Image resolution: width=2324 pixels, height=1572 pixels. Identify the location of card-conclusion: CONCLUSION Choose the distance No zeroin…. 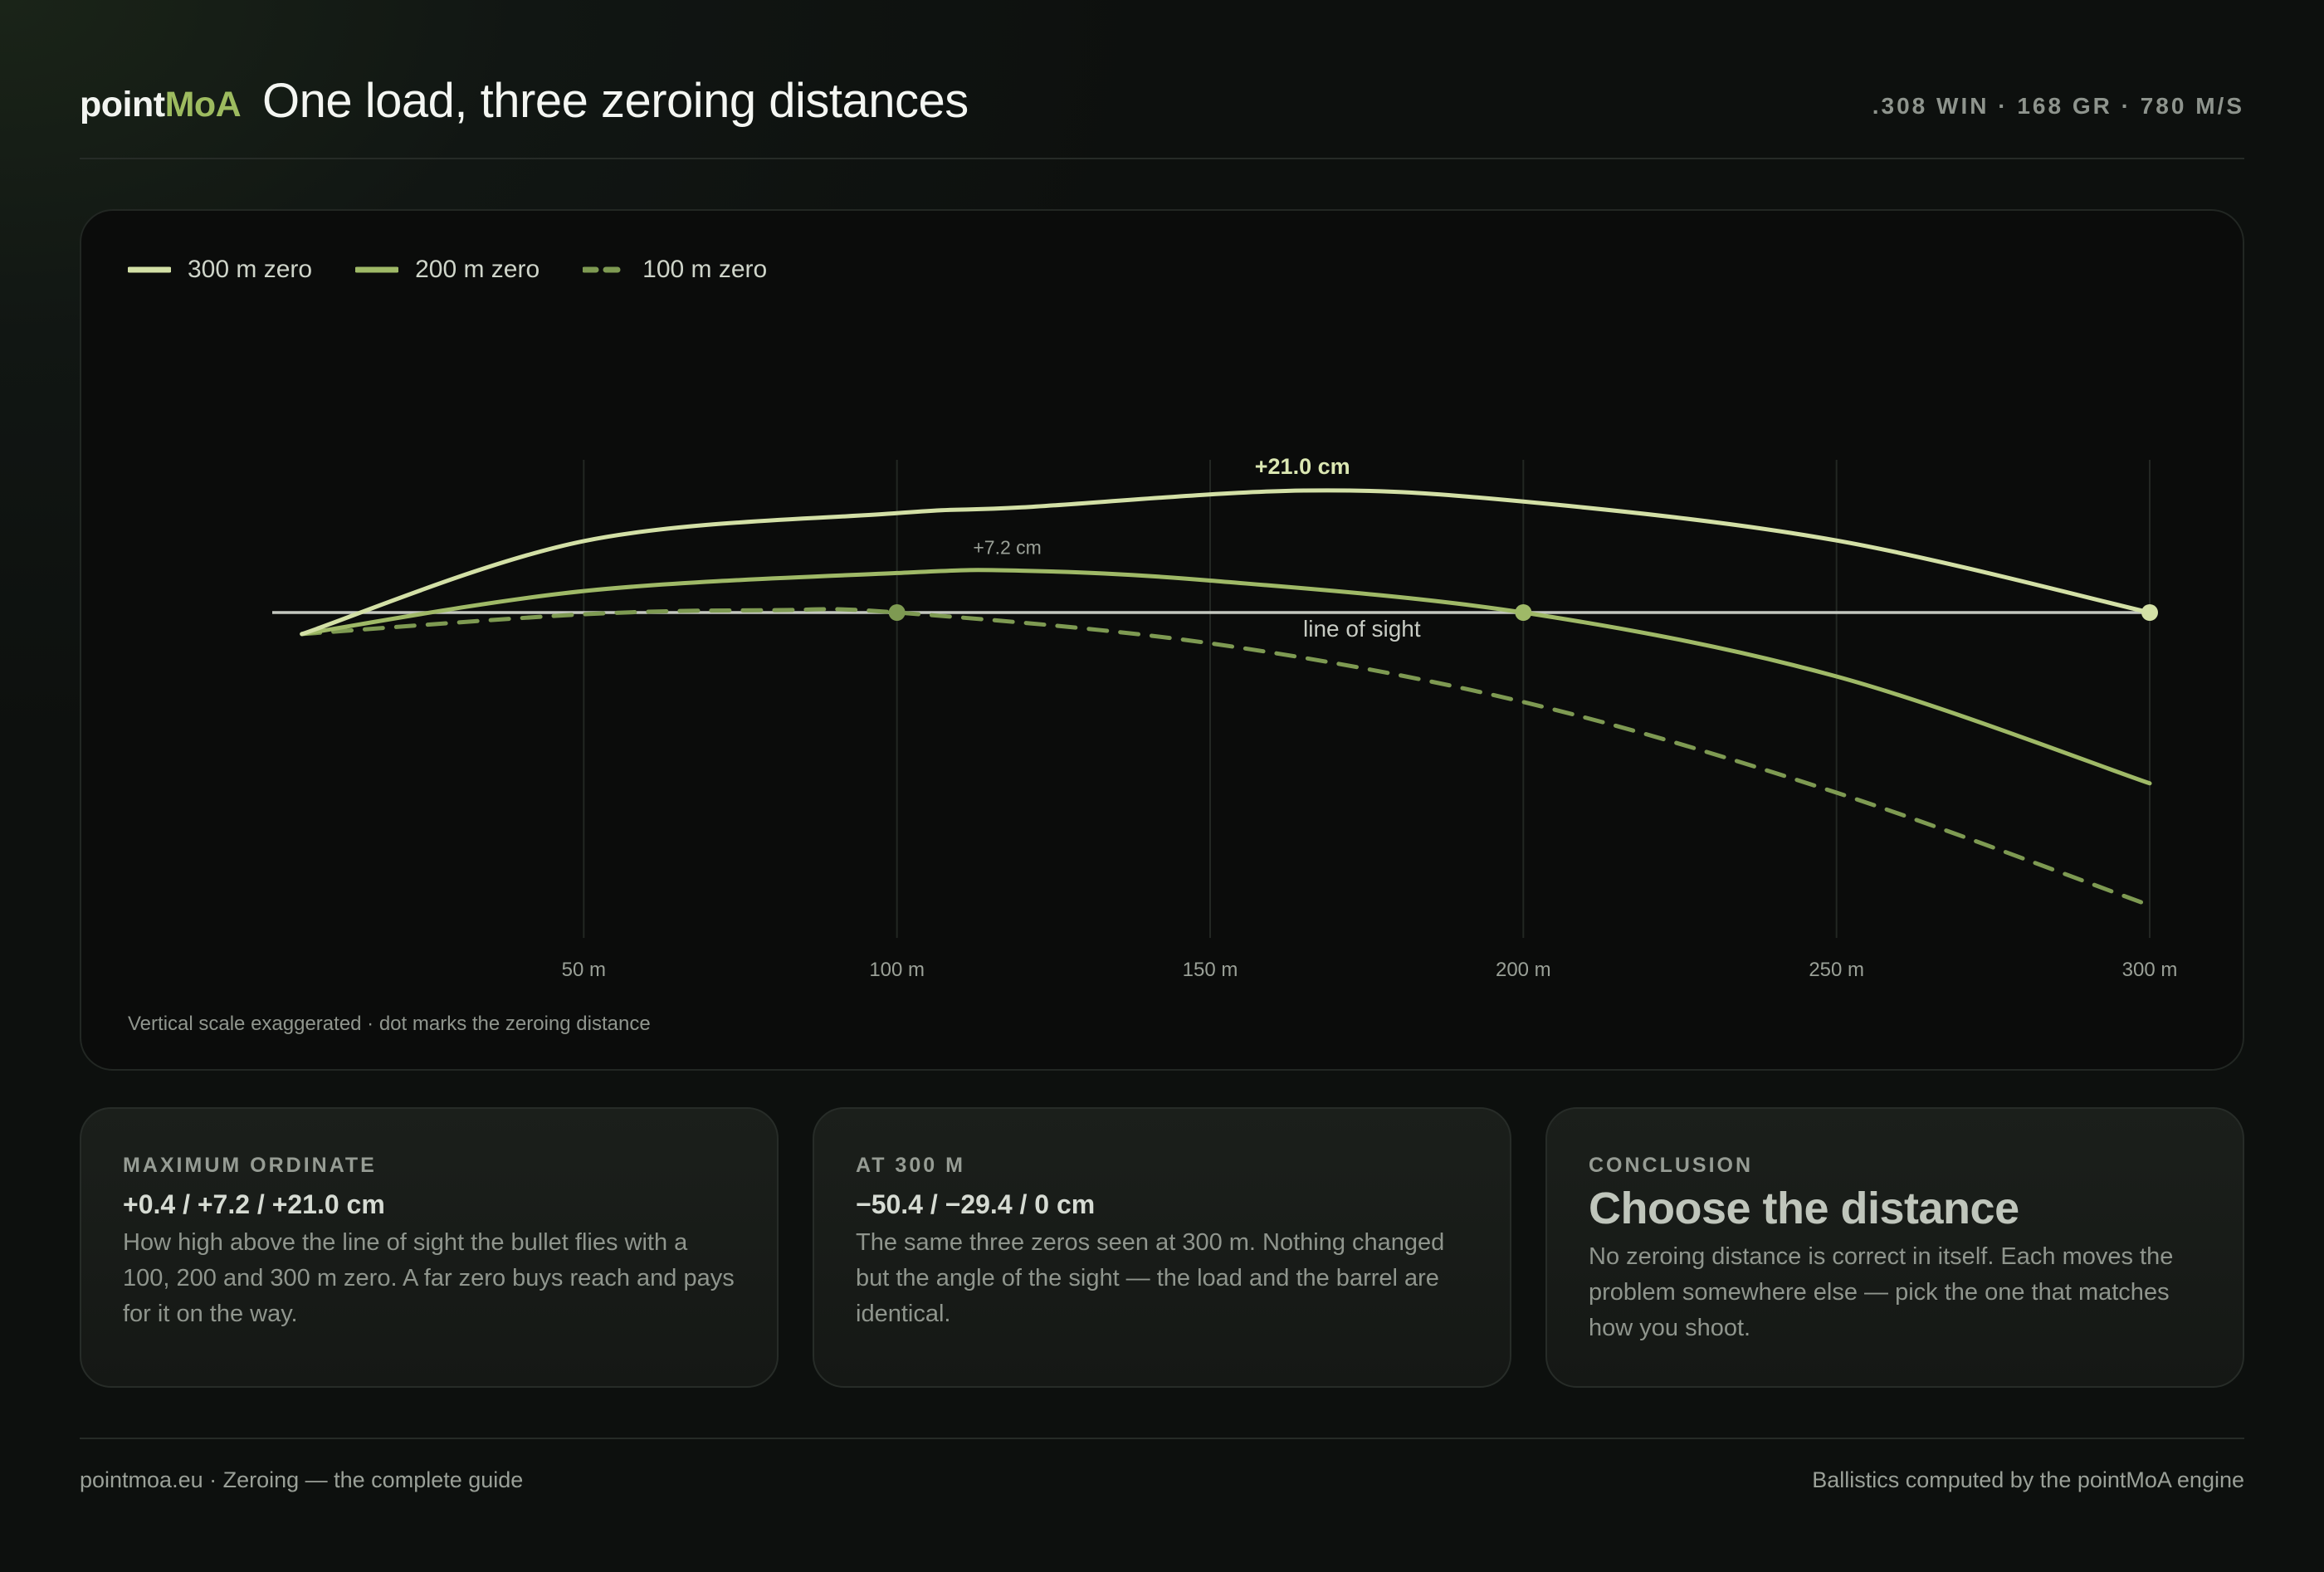
(1894, 1247).